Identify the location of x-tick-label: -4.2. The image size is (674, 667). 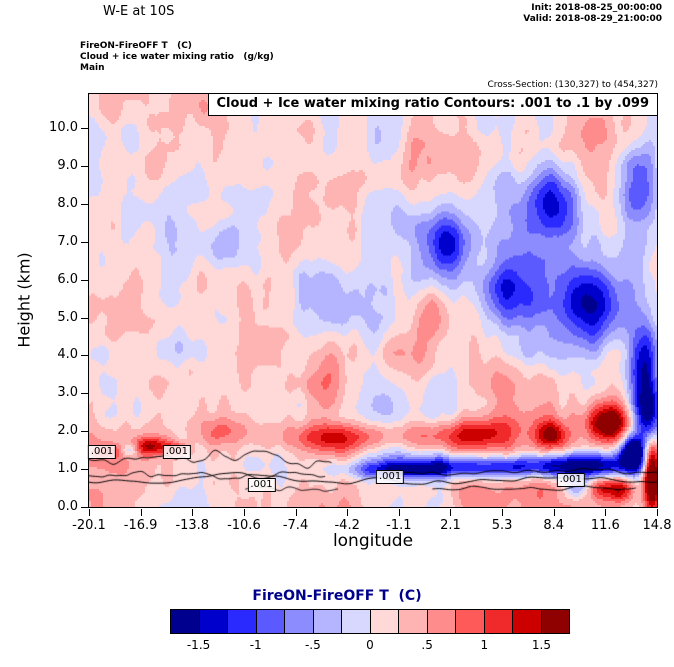
(347, 525).